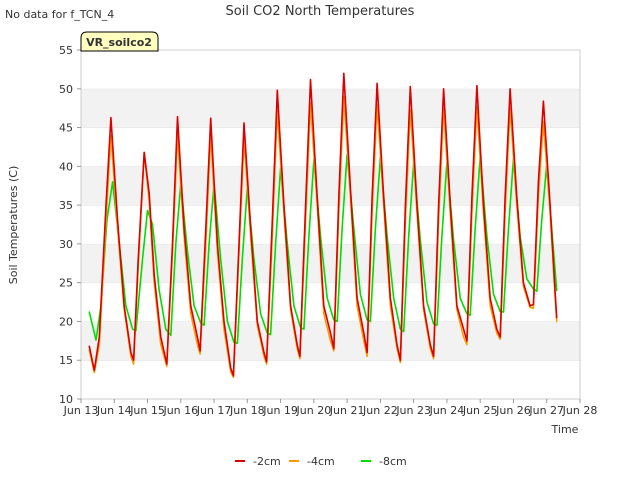  I want to click on x-tick-label: Jun 19, so click(280, 410).